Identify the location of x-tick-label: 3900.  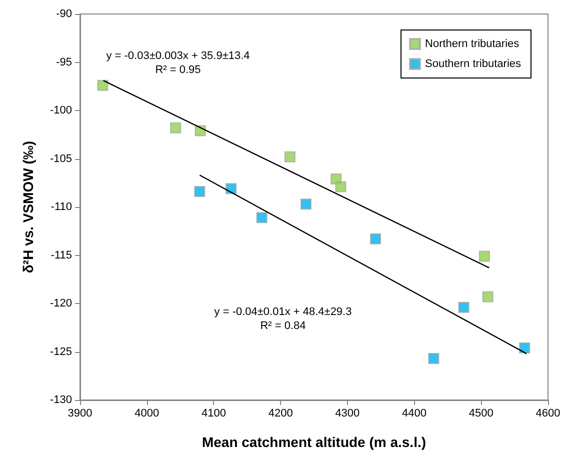
(80, 414).